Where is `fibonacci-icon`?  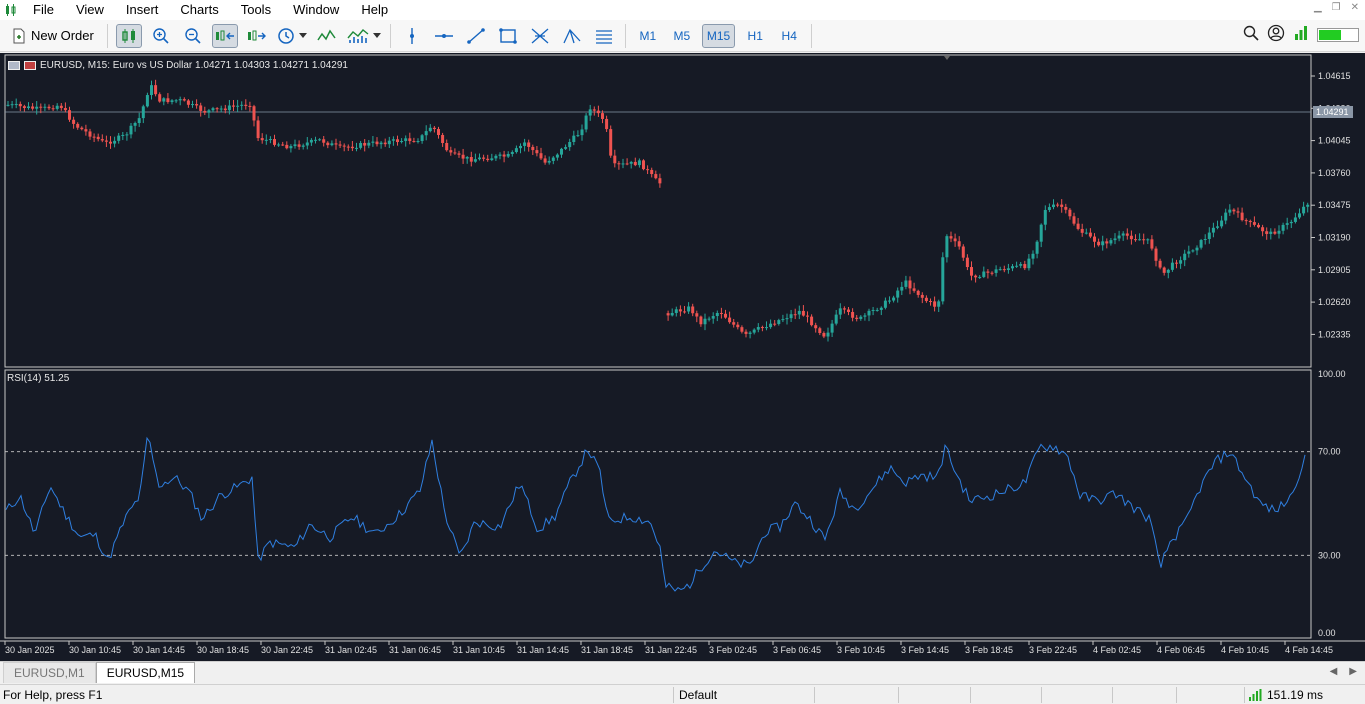 fibonacci-icon is located at coordinates (540, 35).